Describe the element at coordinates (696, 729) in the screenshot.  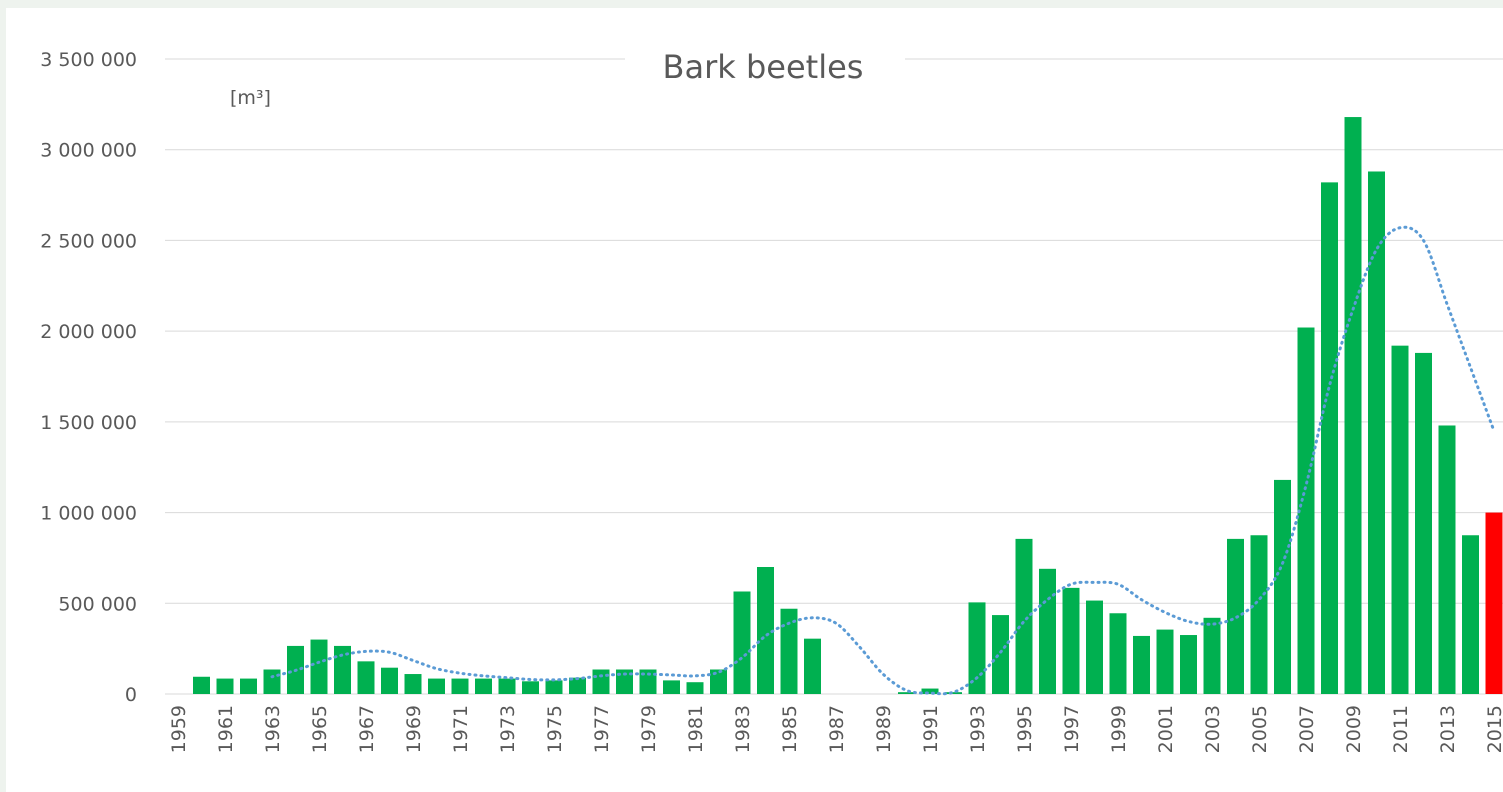
I see `x-tick-label: 1981` at that location.